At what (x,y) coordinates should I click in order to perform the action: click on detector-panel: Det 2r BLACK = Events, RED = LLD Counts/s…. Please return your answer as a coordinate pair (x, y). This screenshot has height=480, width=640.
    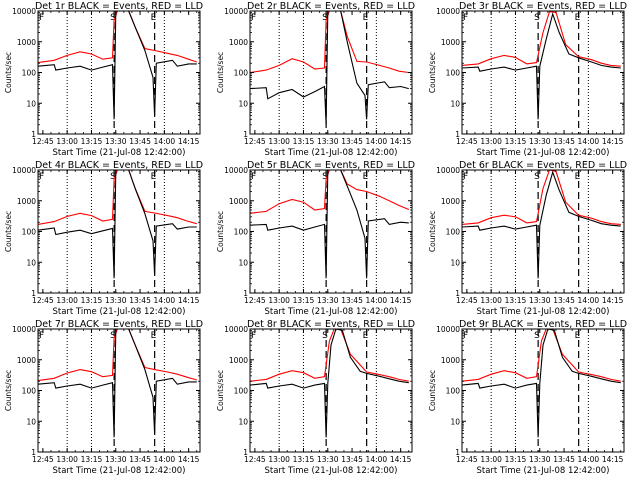
    Looking at the image, I should click on (315, 79).